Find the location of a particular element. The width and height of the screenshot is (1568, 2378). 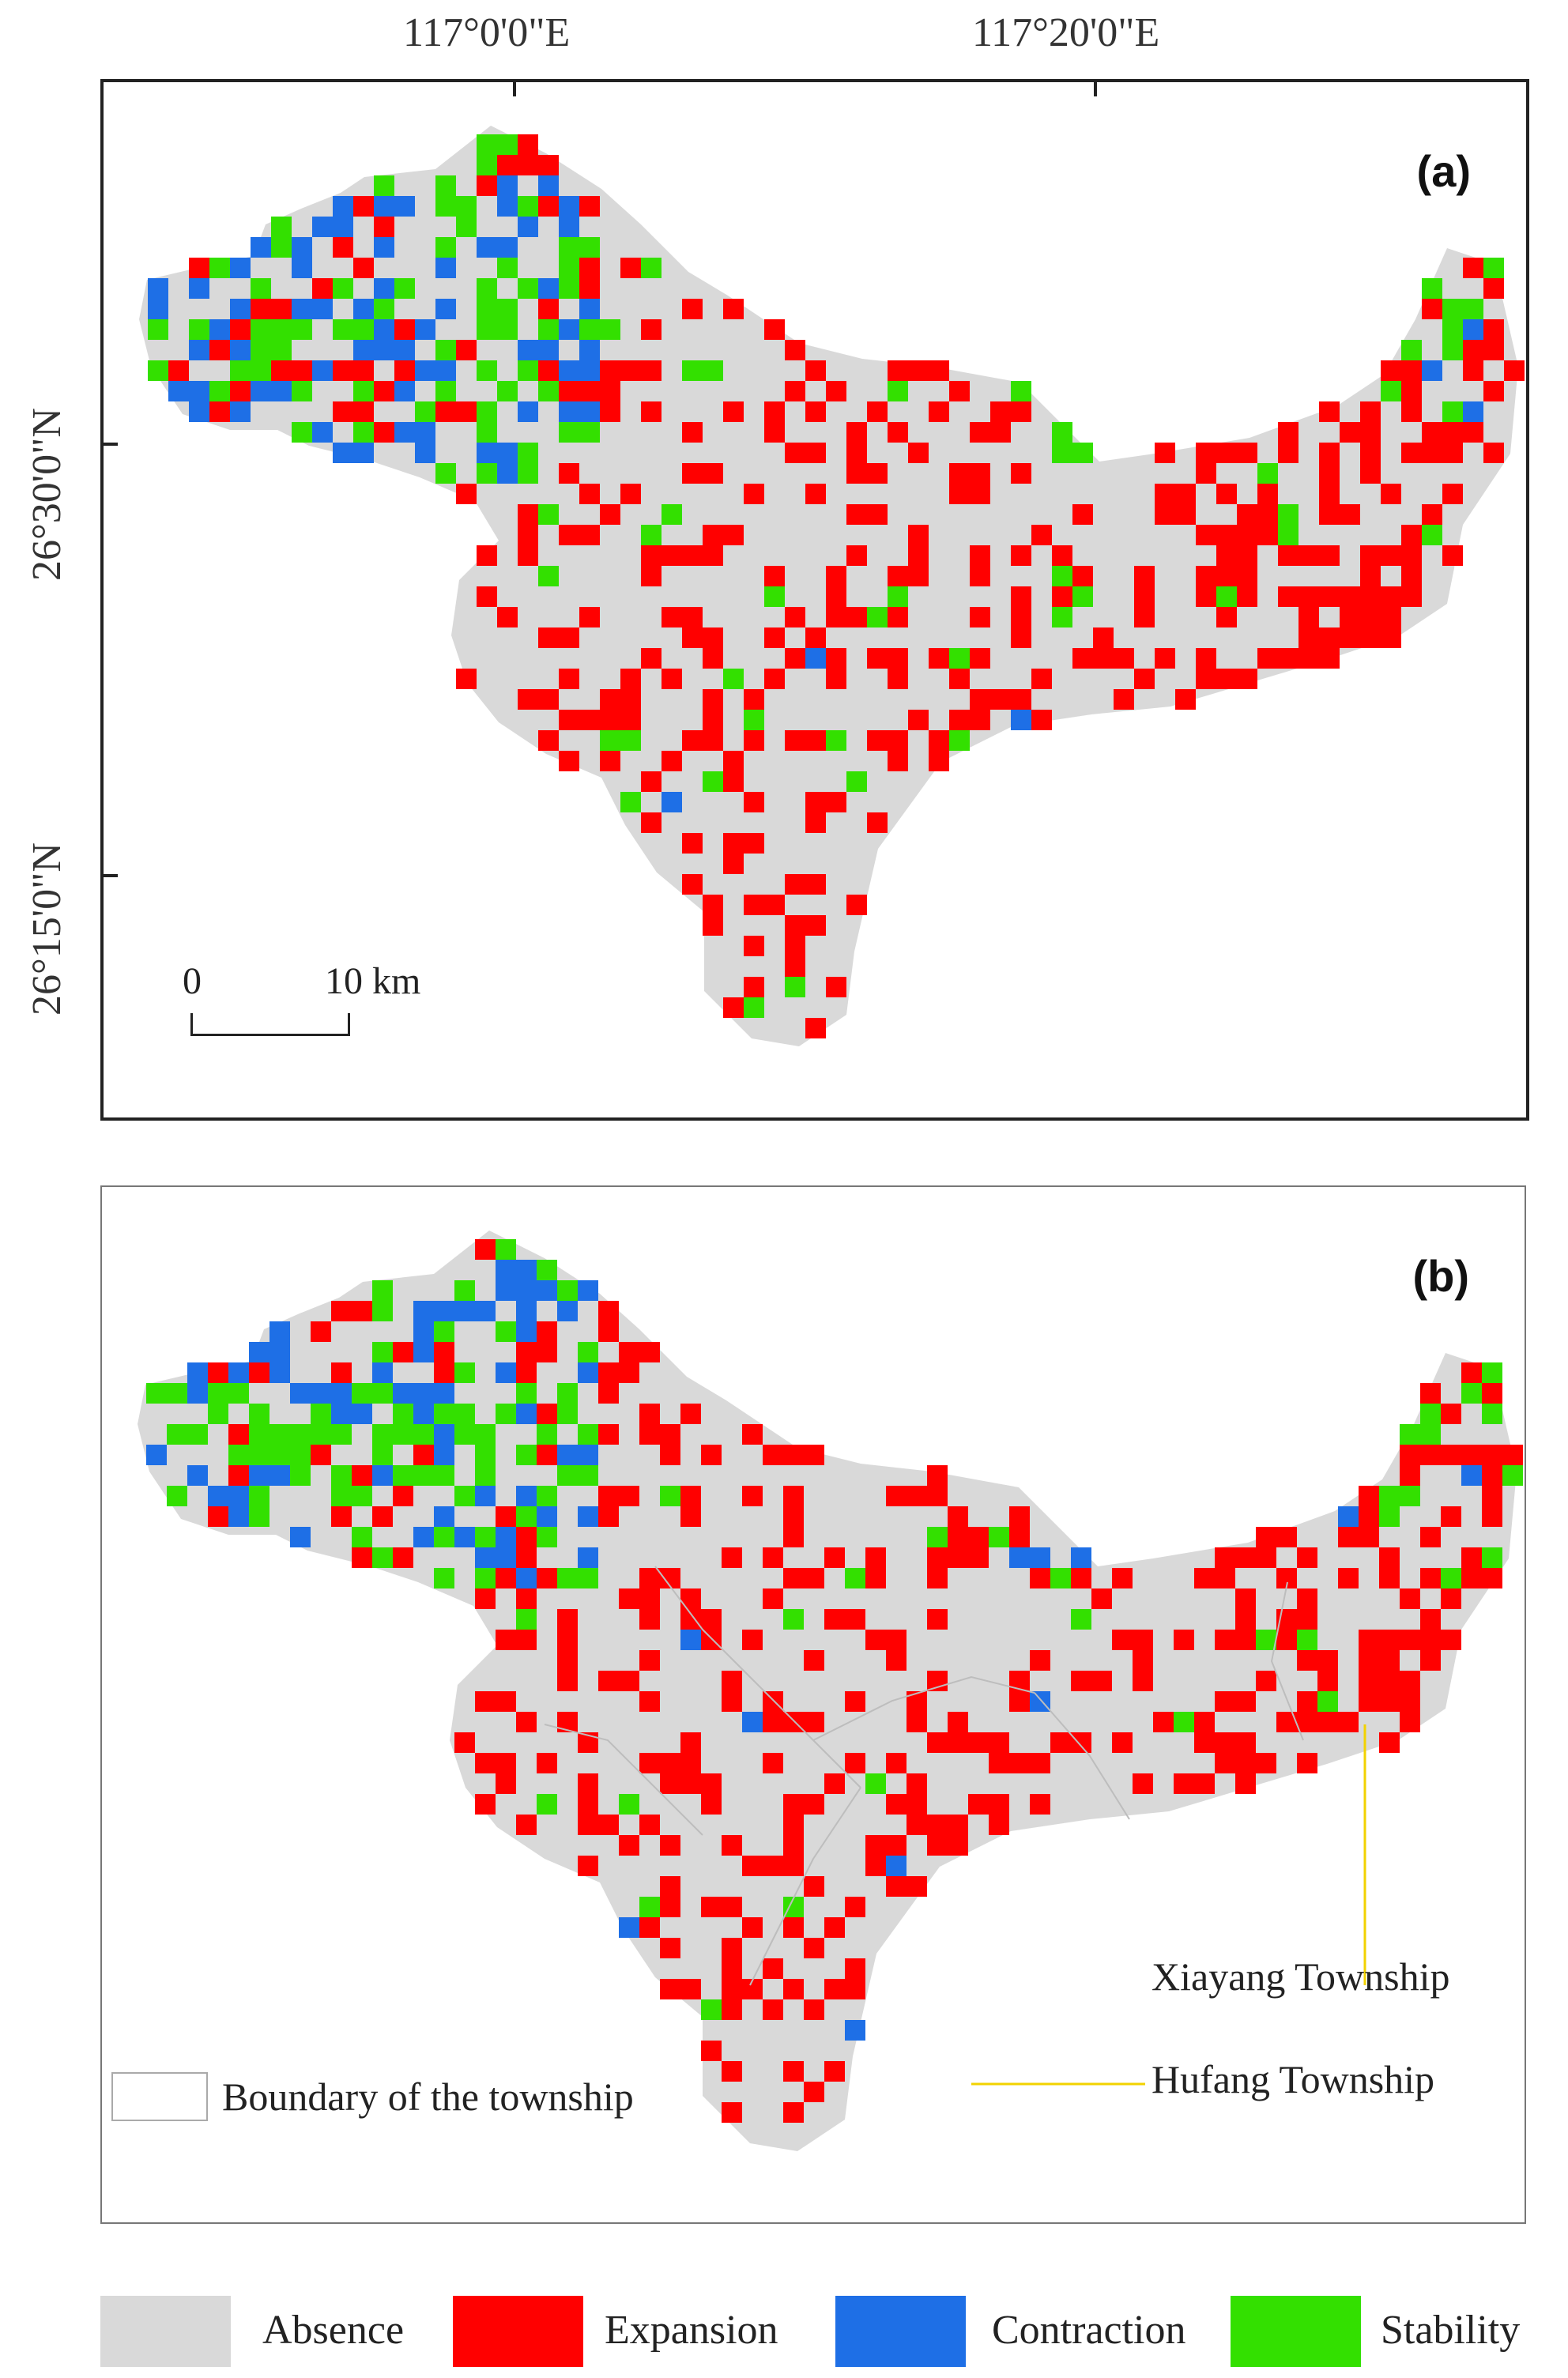

legend-swatch-contraction is located at coordinates (901, 2332).